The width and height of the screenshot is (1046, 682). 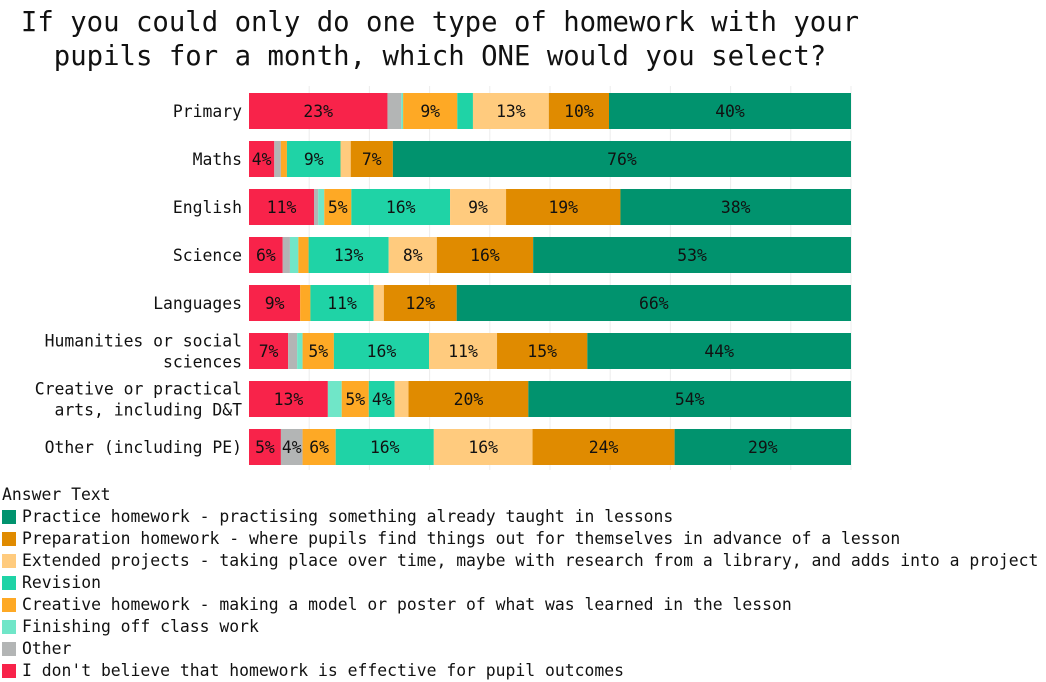 I want to click on data-label: 76%, so click(x=622, y=159).